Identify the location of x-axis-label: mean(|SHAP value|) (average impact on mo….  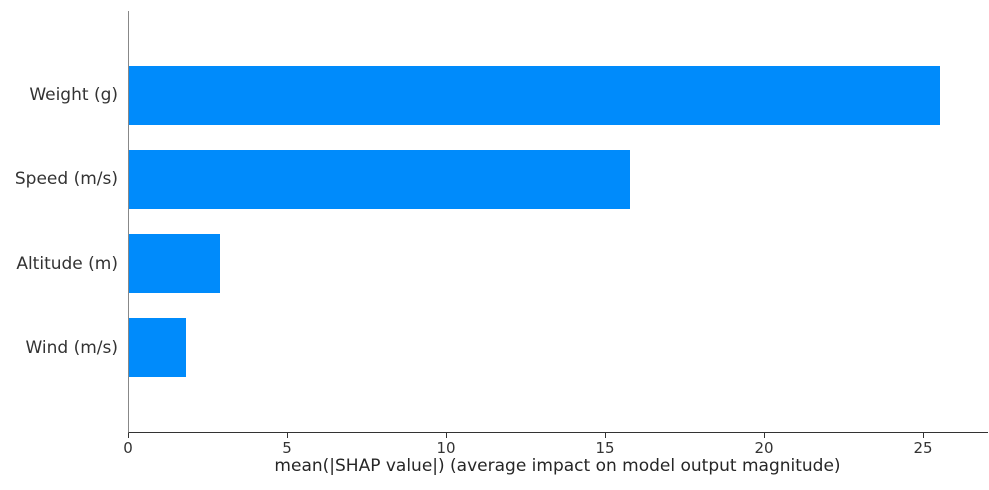
(557, 466).